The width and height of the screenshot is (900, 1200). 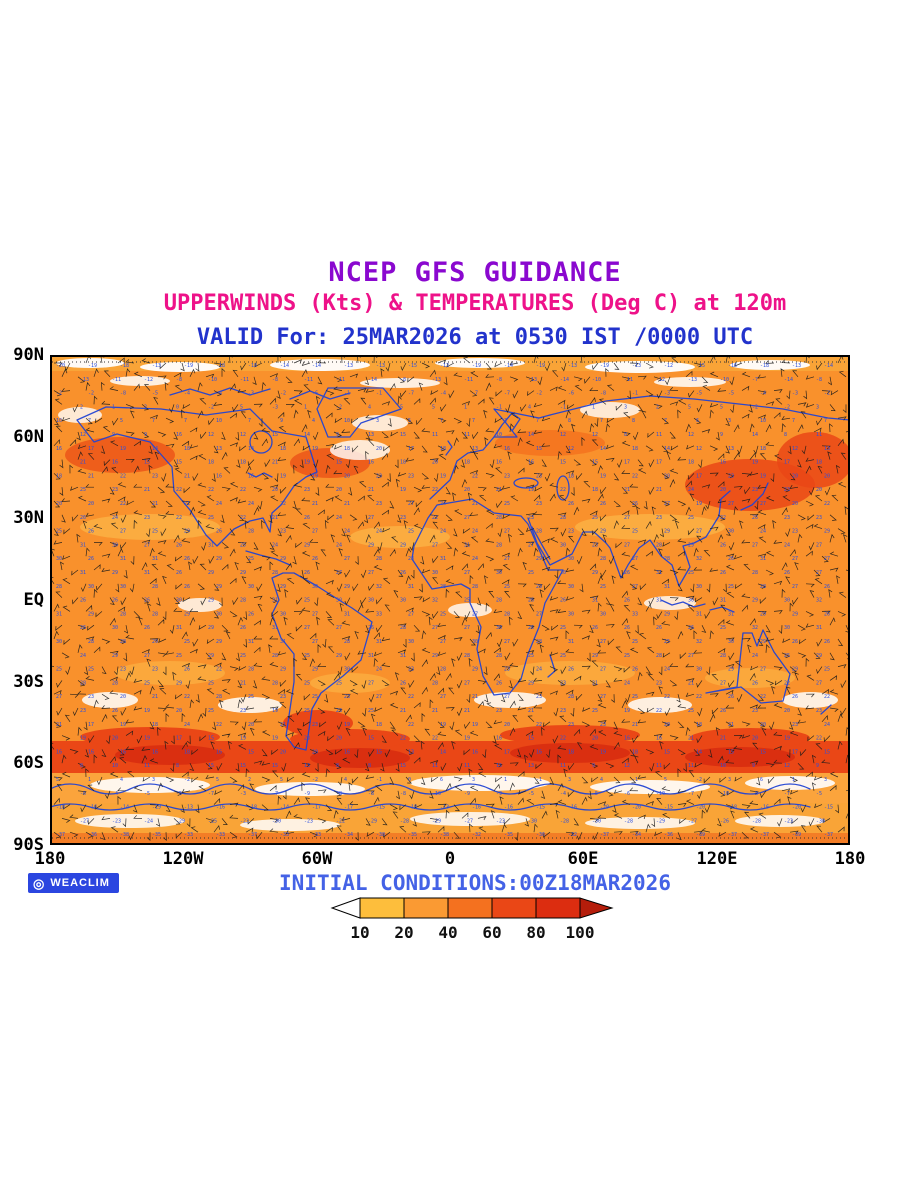 What do you see at coordinates (28, 437) in the screenshot?
I see `y-axis-label: 60N` at bounding box center [28, 437].